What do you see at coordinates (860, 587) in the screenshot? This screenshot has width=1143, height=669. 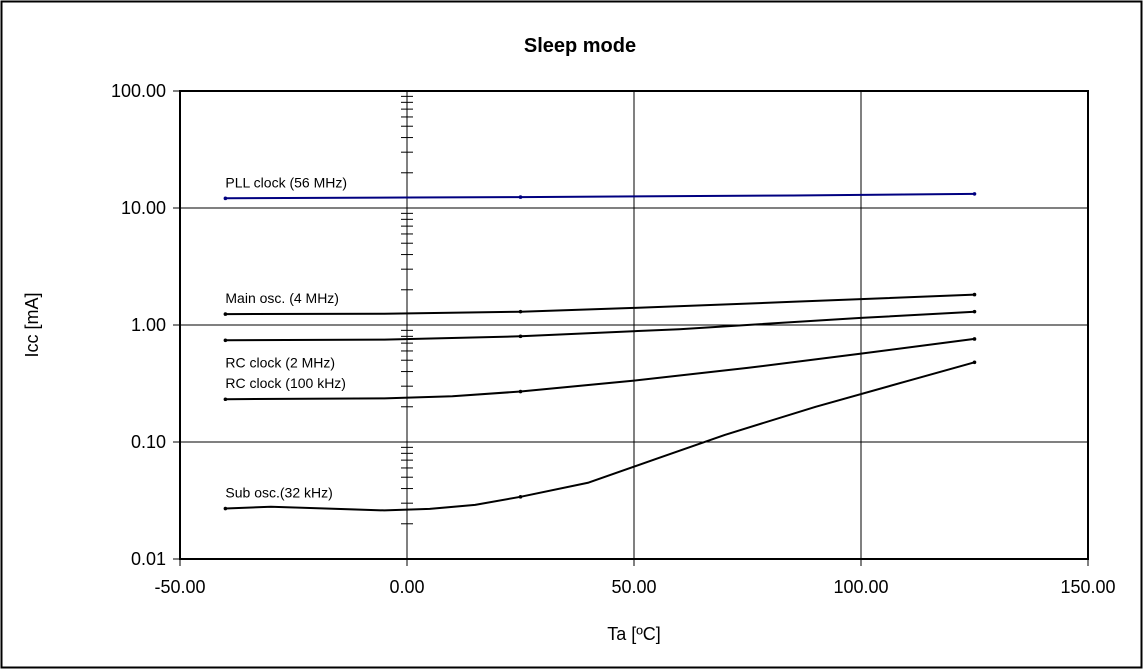 I see `x-tick-label: 100.00` at bounding box center [860, 587].